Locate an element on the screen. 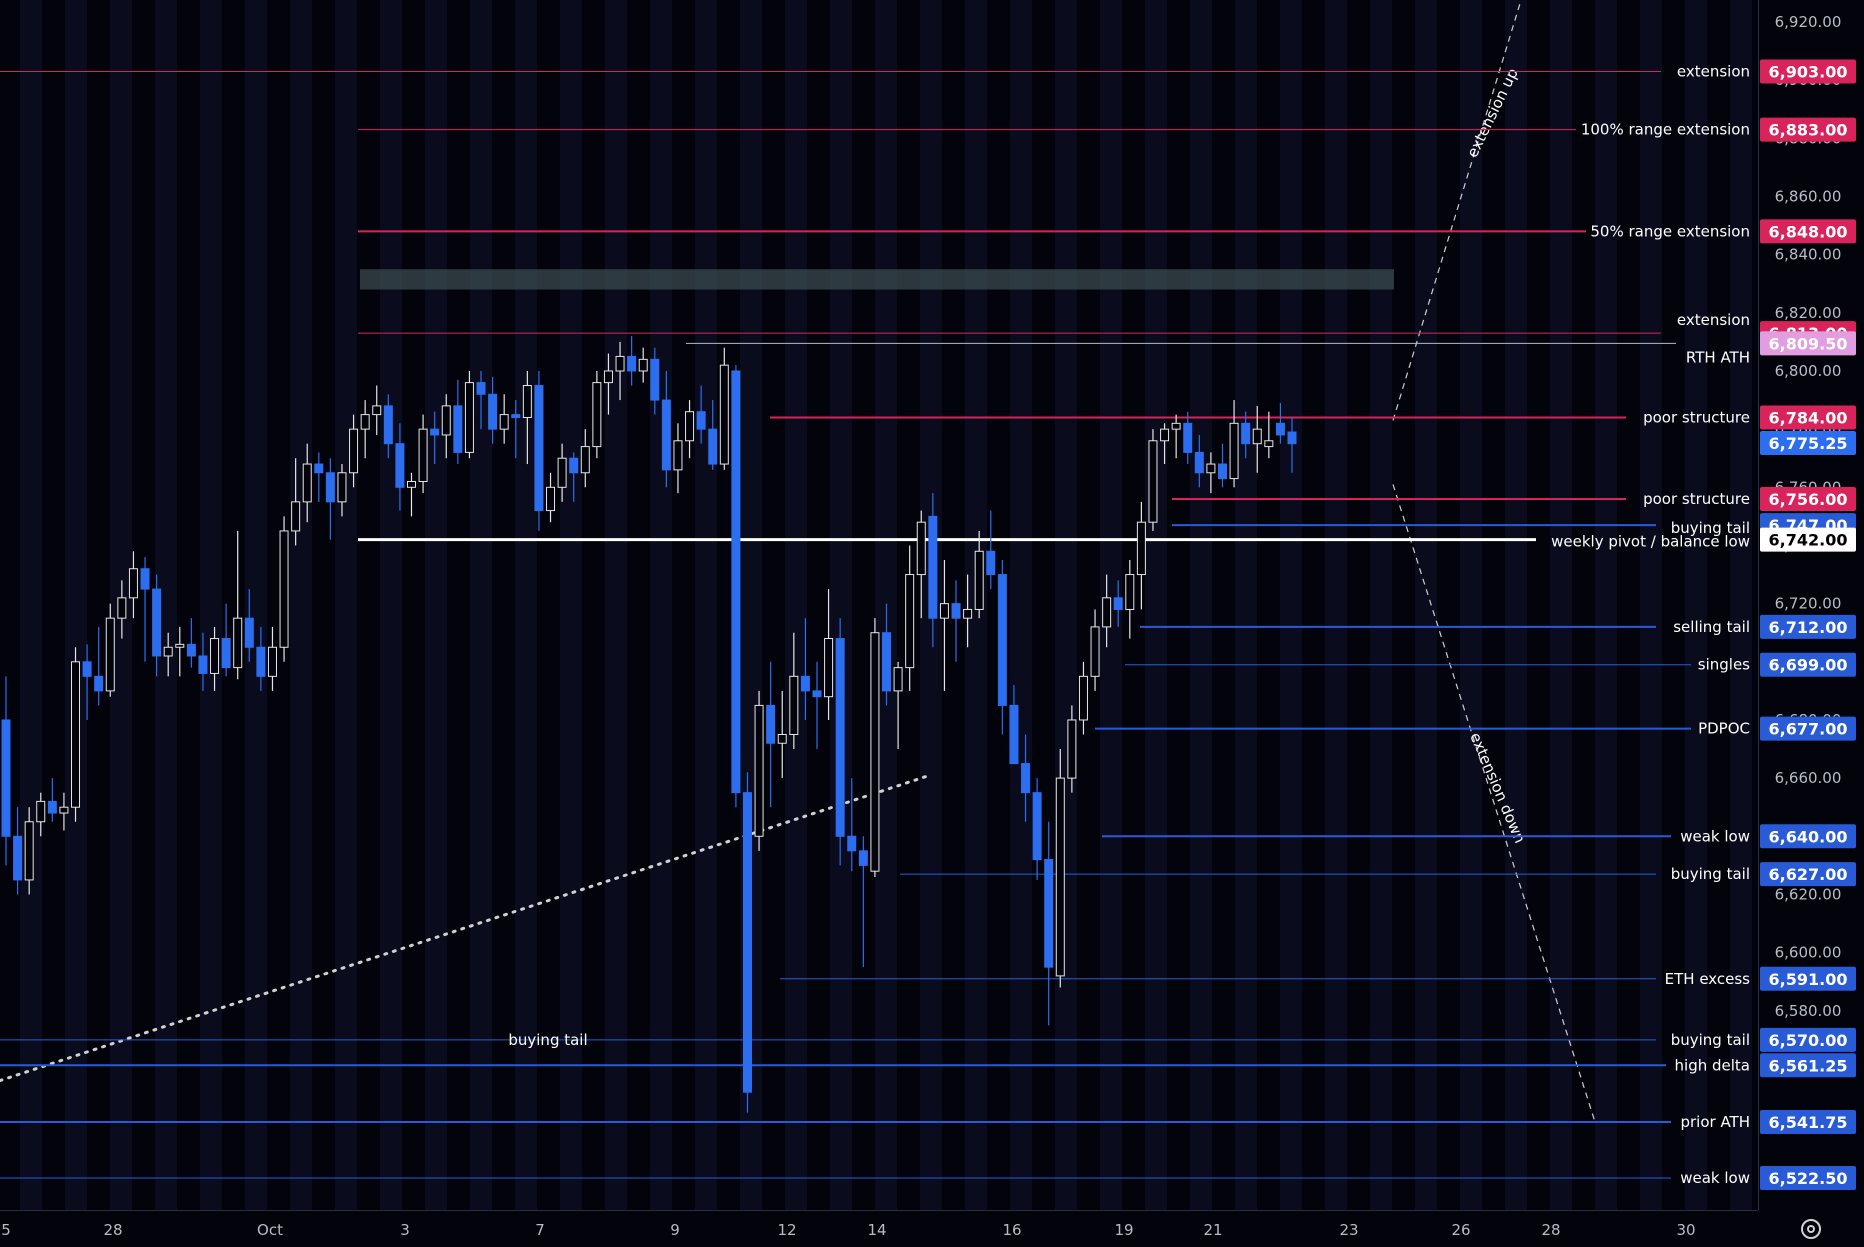  settings-icon-core is located at coordinates (1811, 1229).